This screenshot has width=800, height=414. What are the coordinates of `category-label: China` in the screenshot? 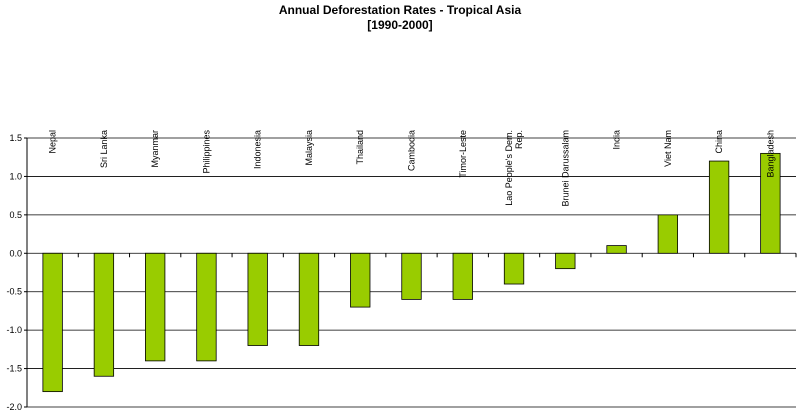 It's located at (719, 142).